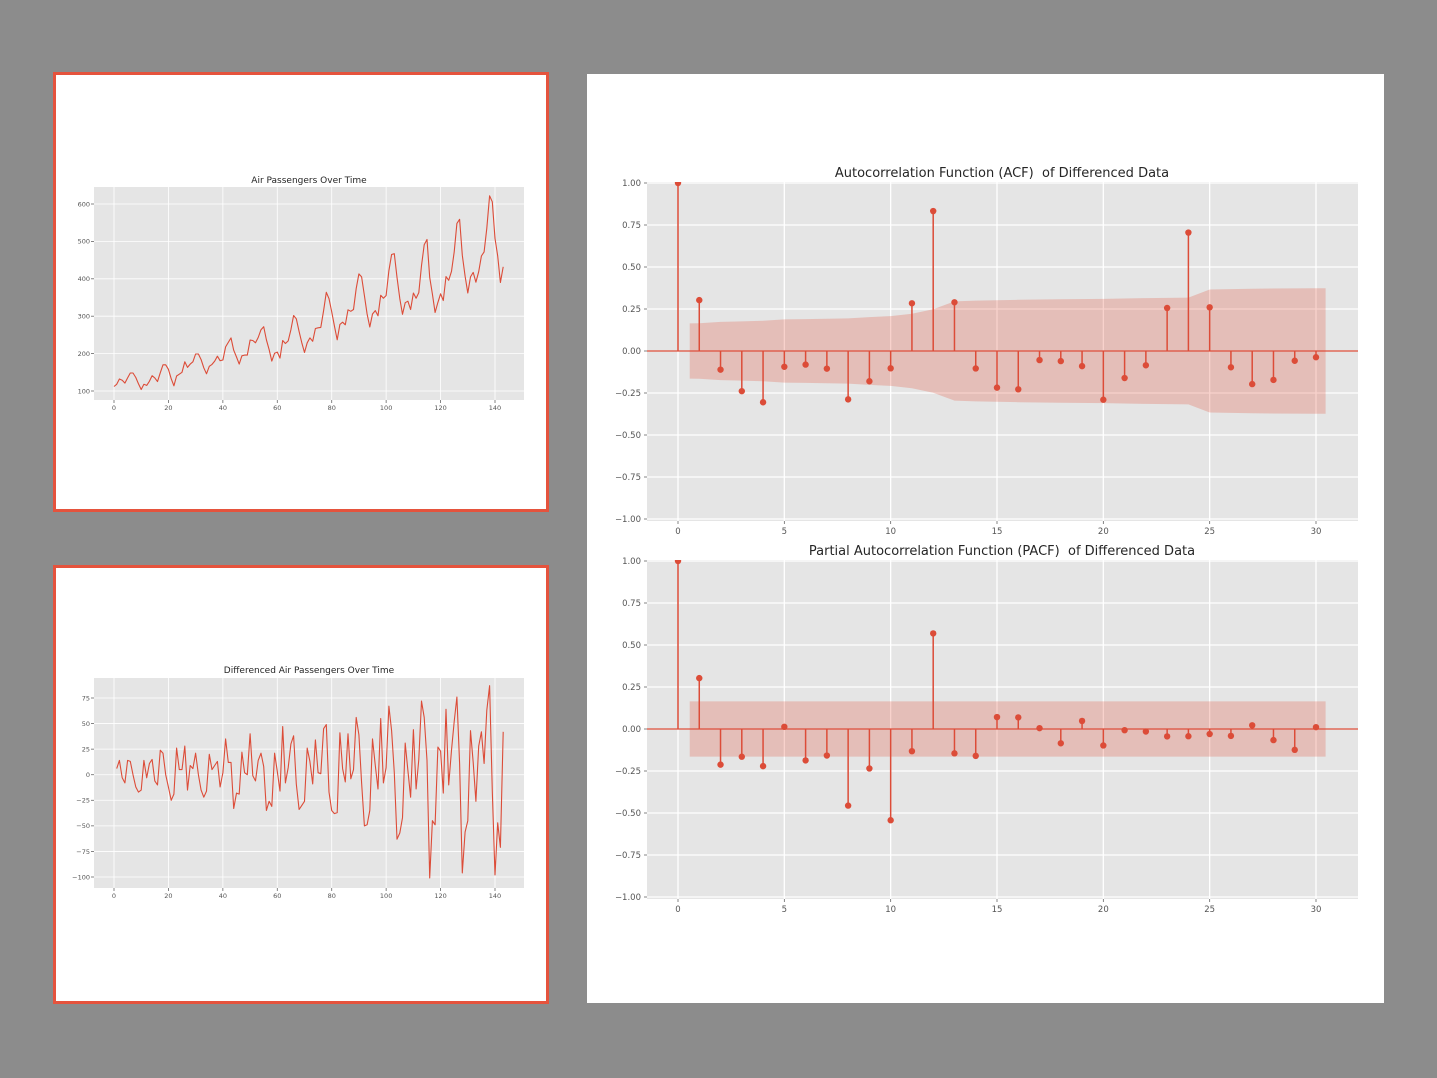  What do you see at coordinates (309, 671) in the screenshot?
I see `chart-title: Differenced Air Passengers Over Time` at bounding box center [309, 671].